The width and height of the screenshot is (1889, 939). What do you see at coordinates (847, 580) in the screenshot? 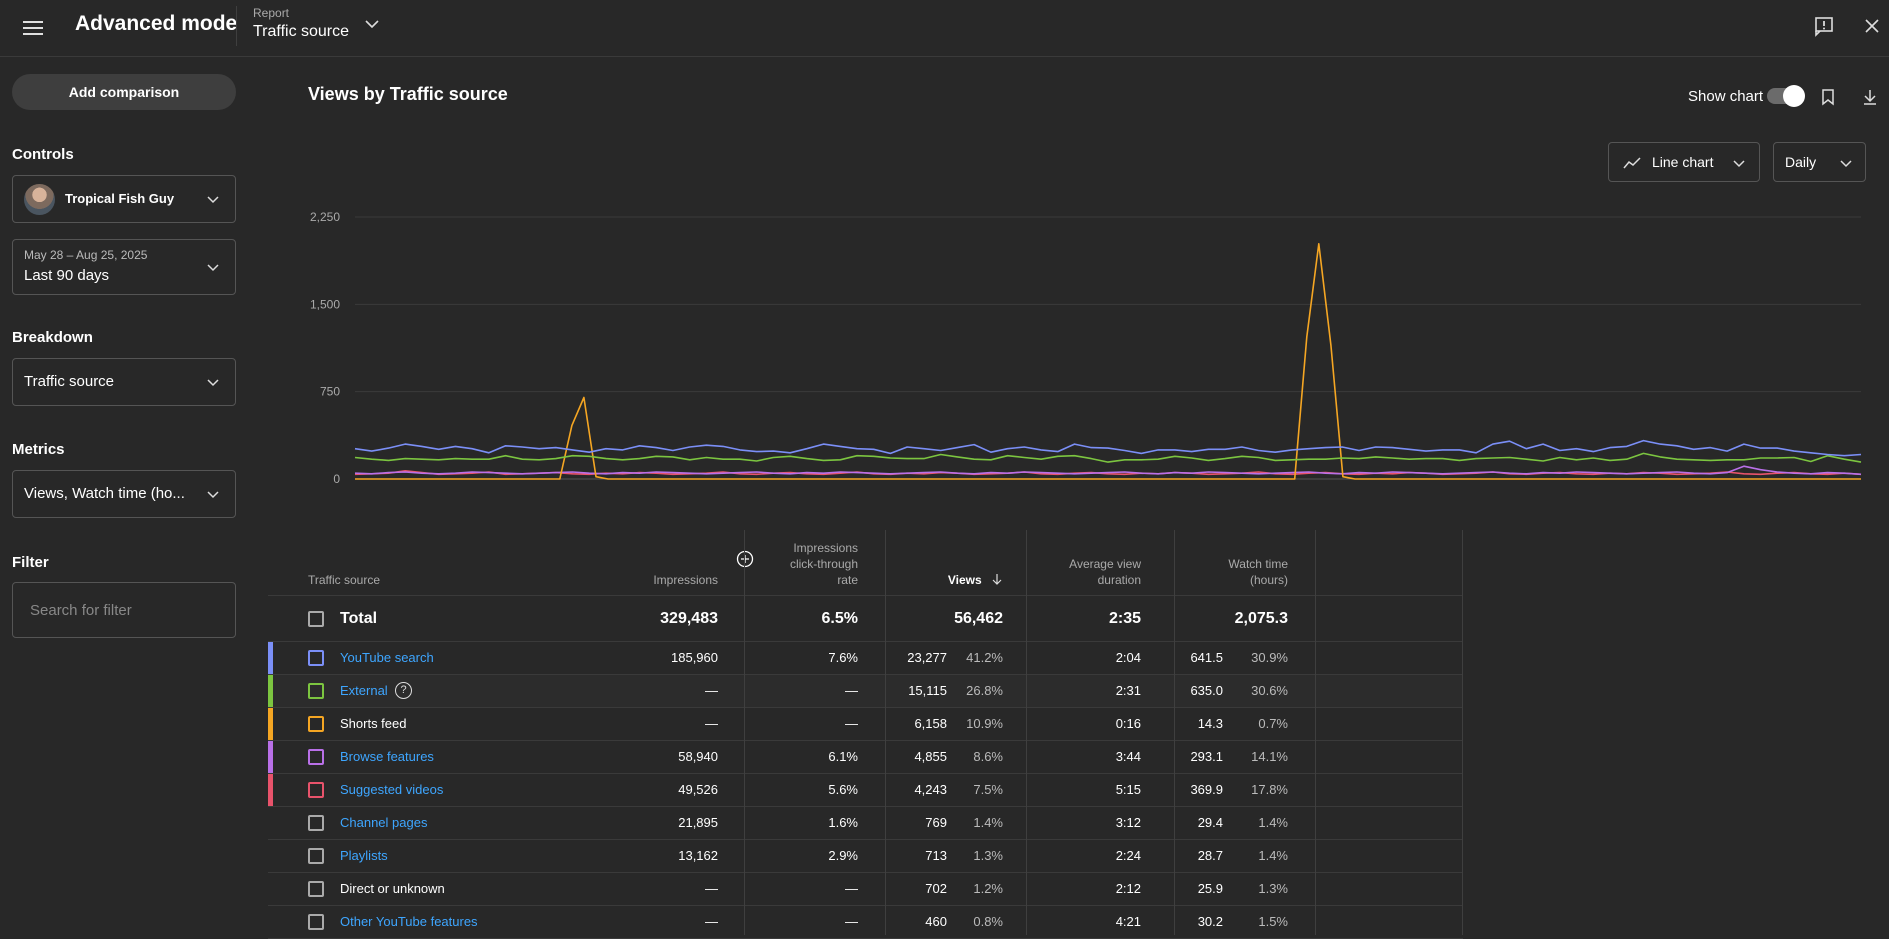
I see `ctr-header-line: rate` at bounding box center [847, 580].